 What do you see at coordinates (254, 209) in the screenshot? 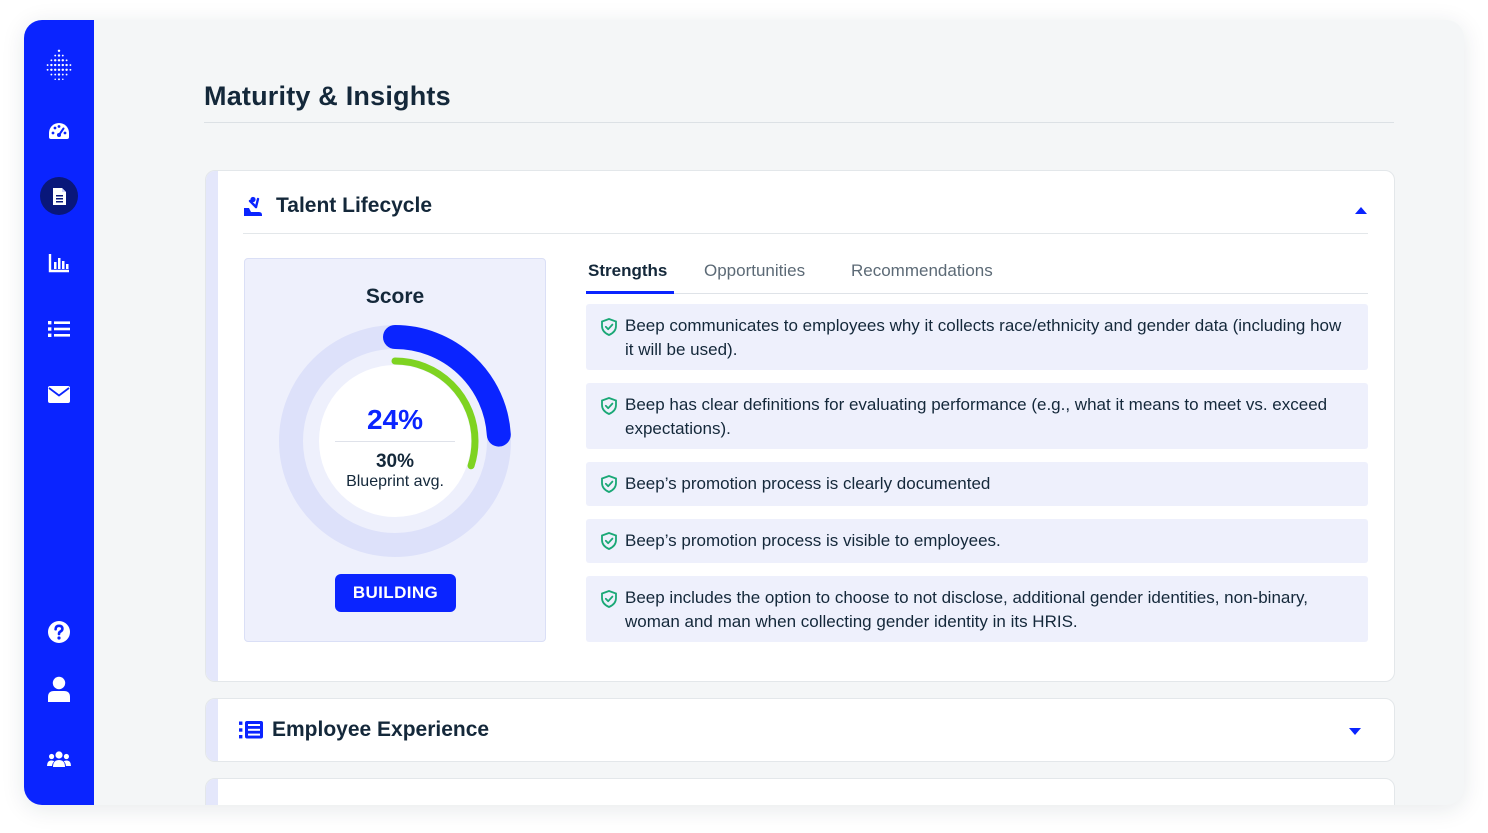
I see `talent-lifecycle-icon` at bounding box center [254, 209].